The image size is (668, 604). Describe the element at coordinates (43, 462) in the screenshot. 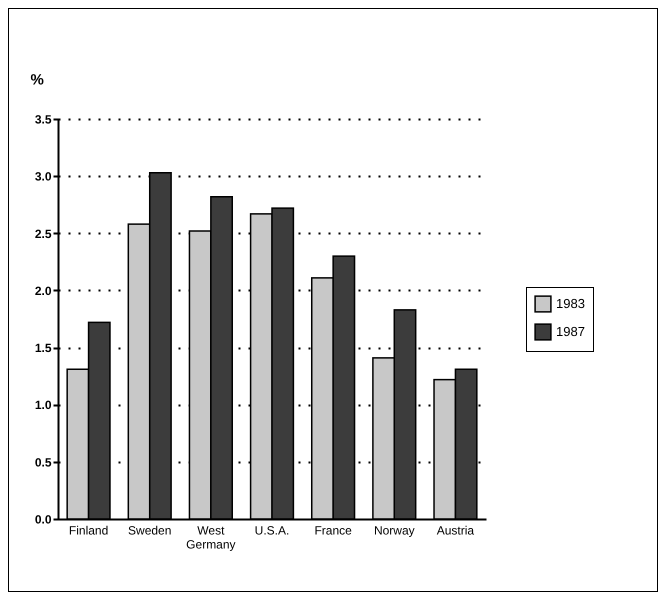

I see `y-tick-label: 0.5` at that location.